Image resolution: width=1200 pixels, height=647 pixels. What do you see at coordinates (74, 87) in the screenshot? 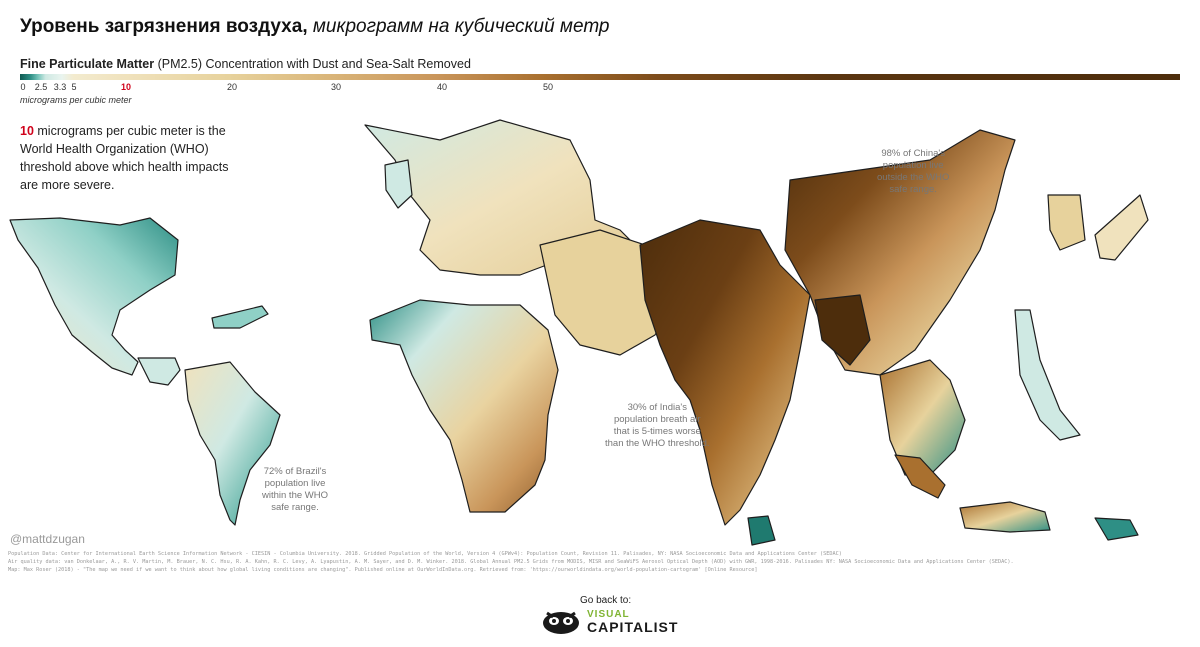
I see `legend-tick: 5` at bounding box center [74, 87].